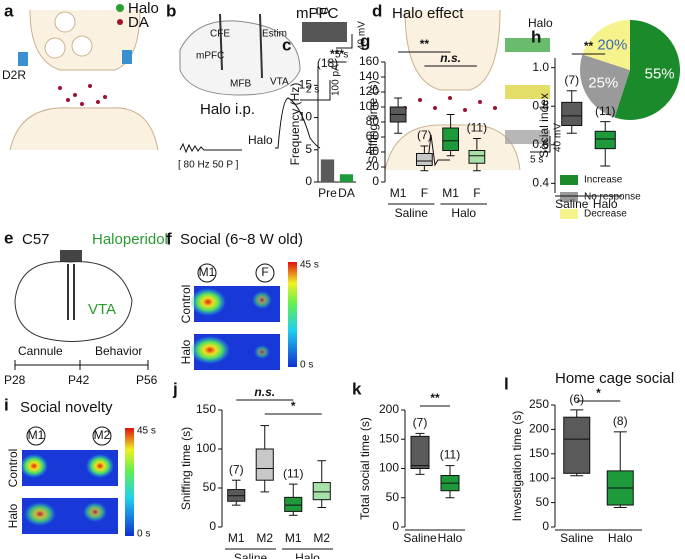  Describe the element at coordinates (425, 44) in the screenshot. I see `significance-label: **` at that location.